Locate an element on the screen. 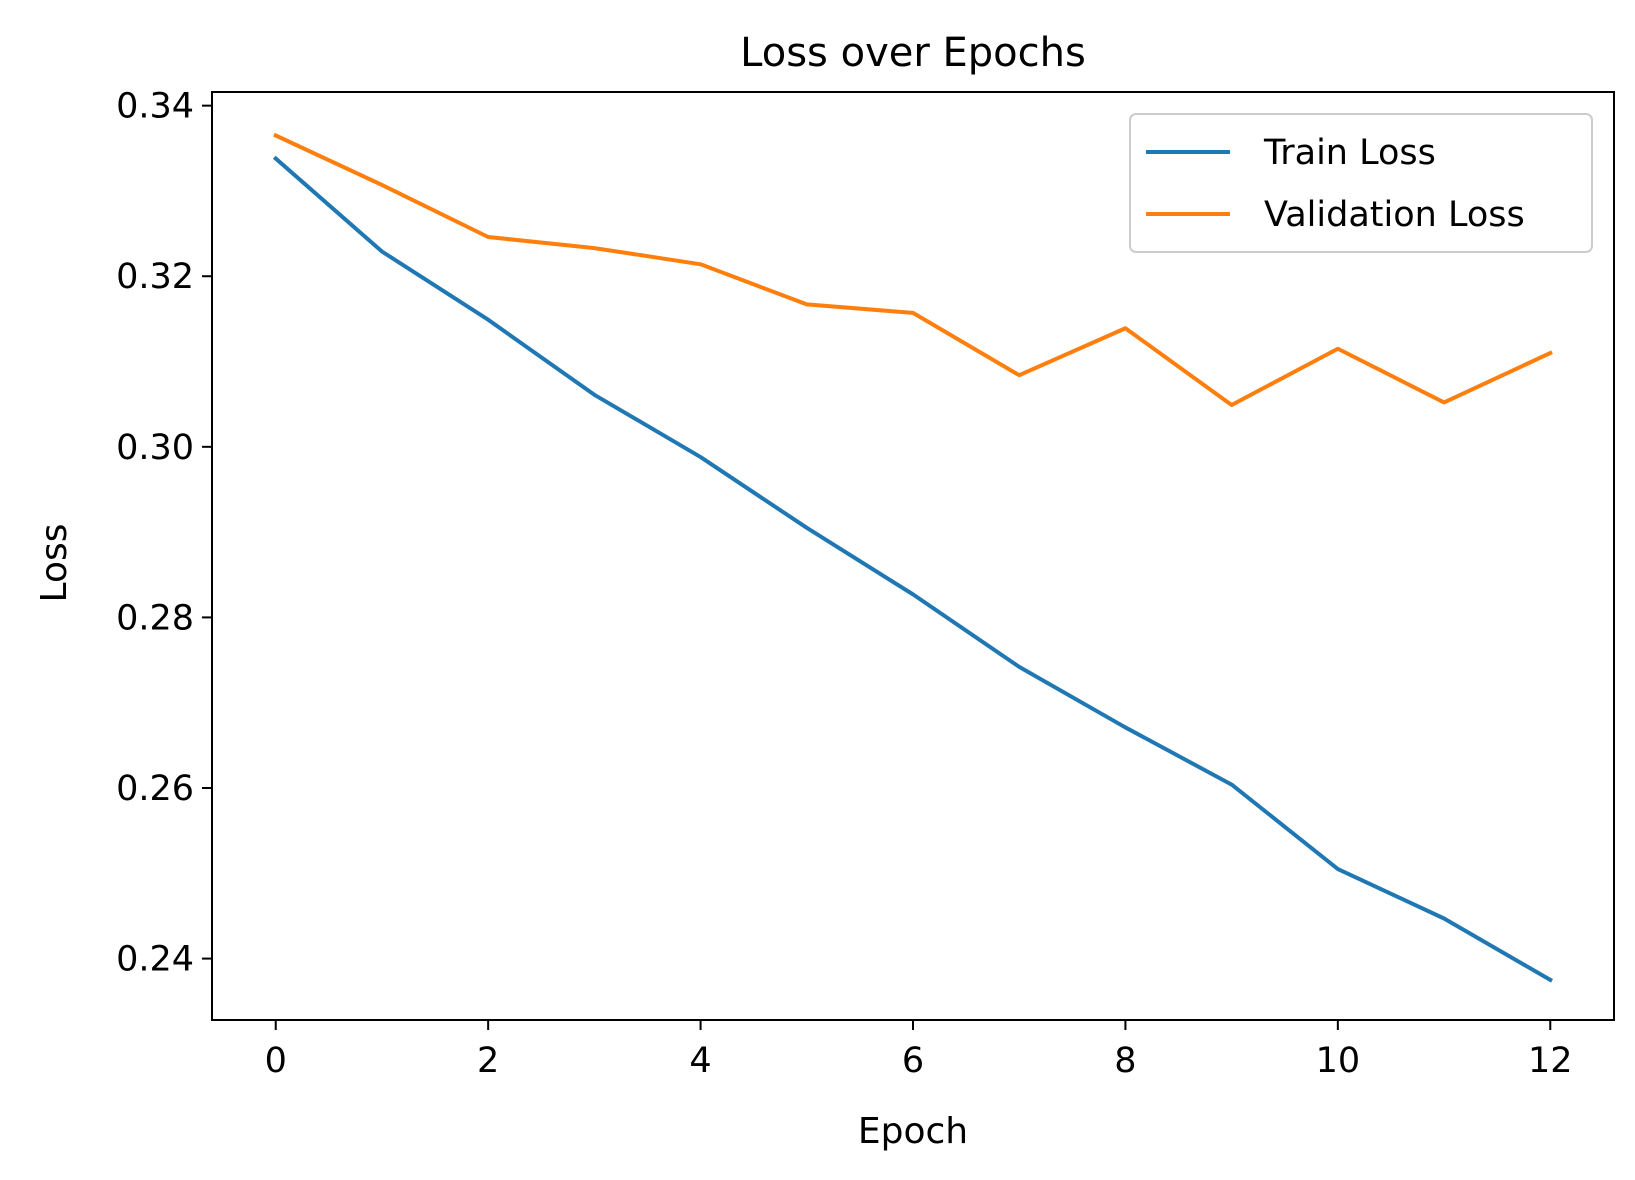  legend-box is located at coordinates (1361, 183).